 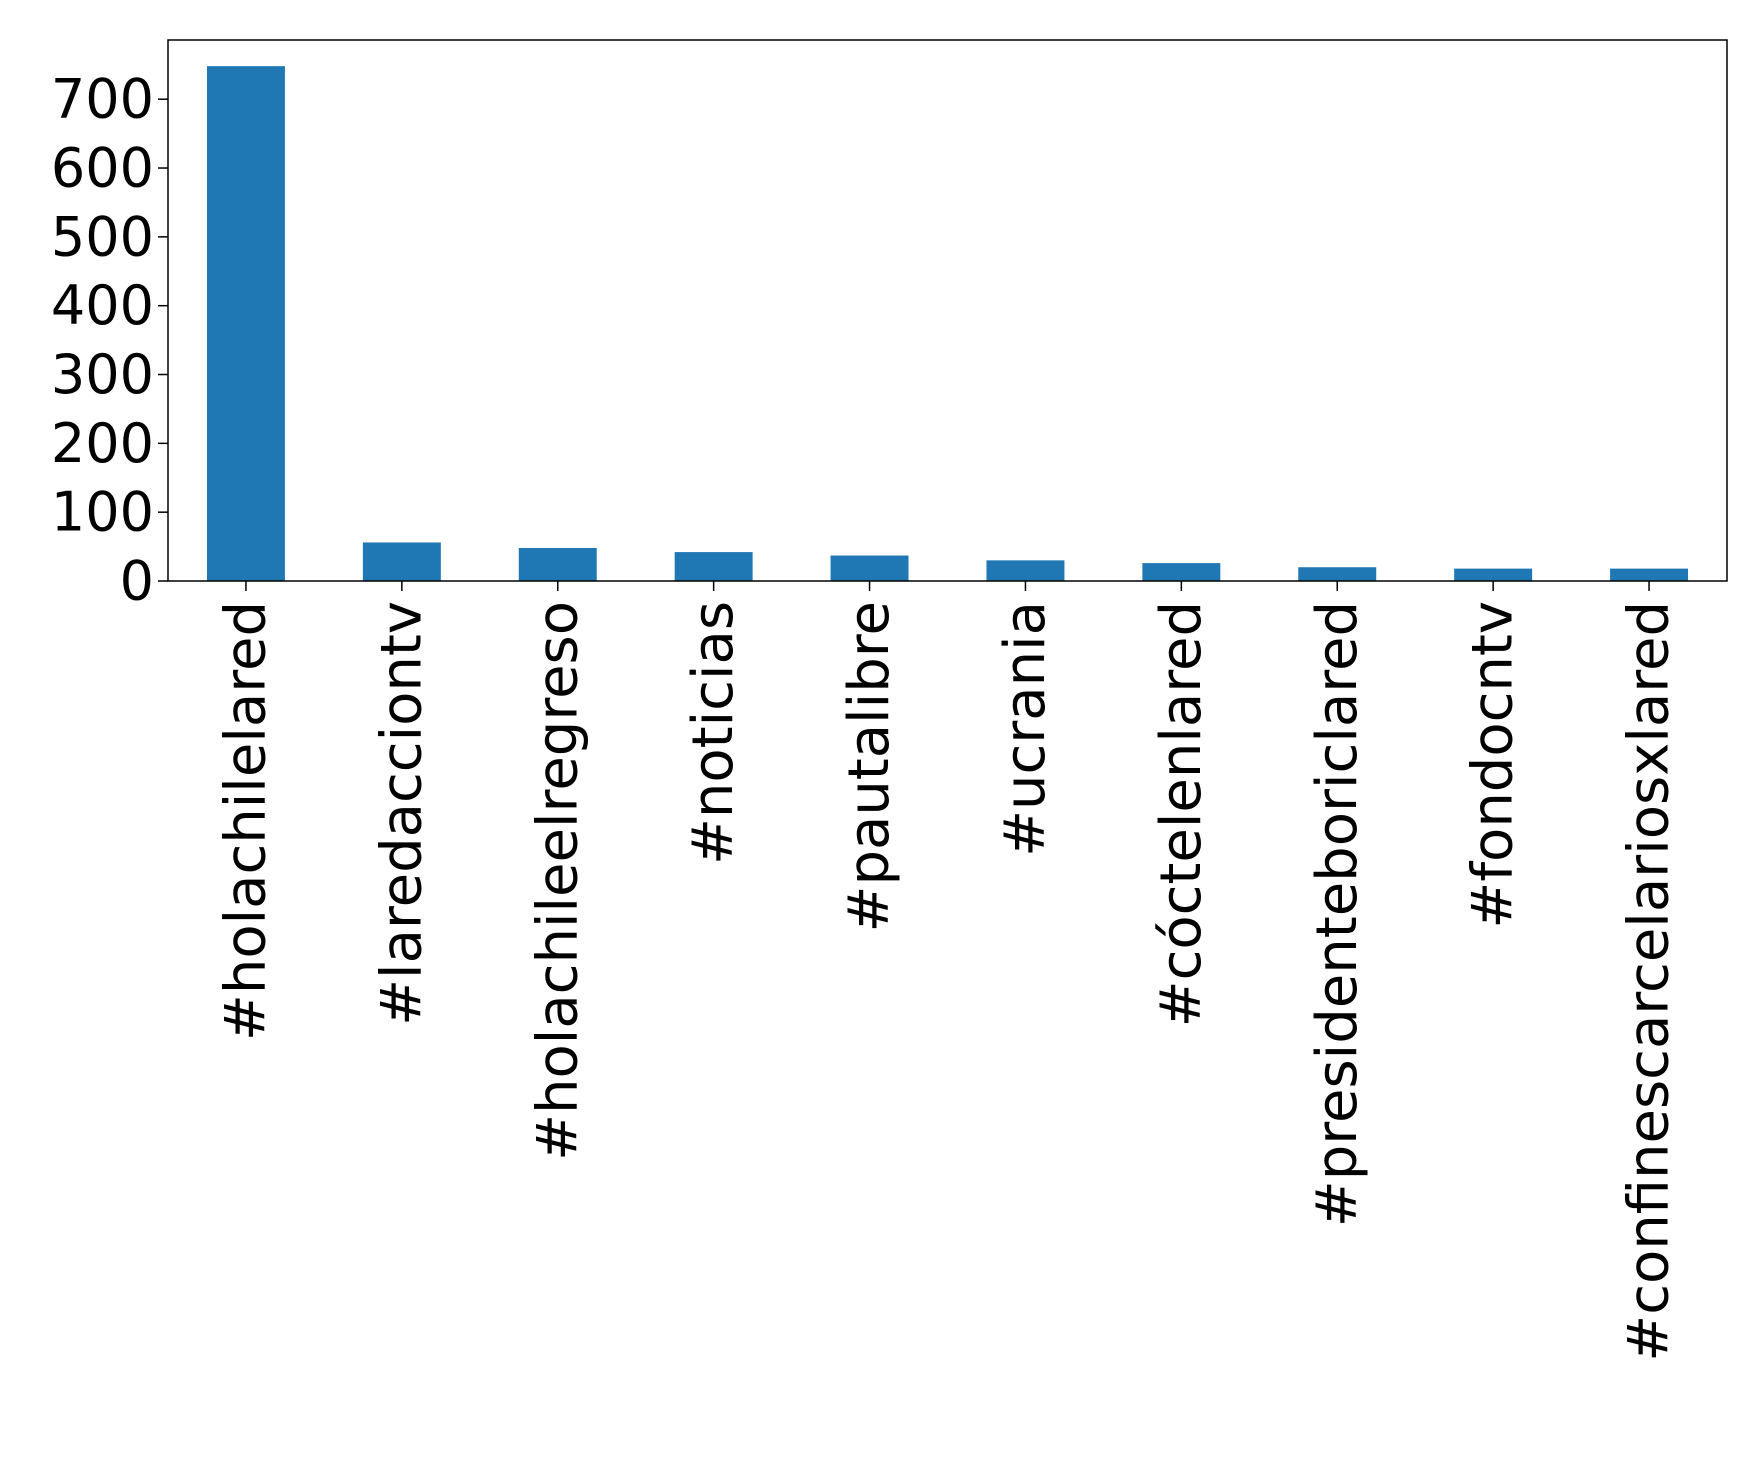 I want to click on x-tick-label: #noticias, so click(x=713, y=733).